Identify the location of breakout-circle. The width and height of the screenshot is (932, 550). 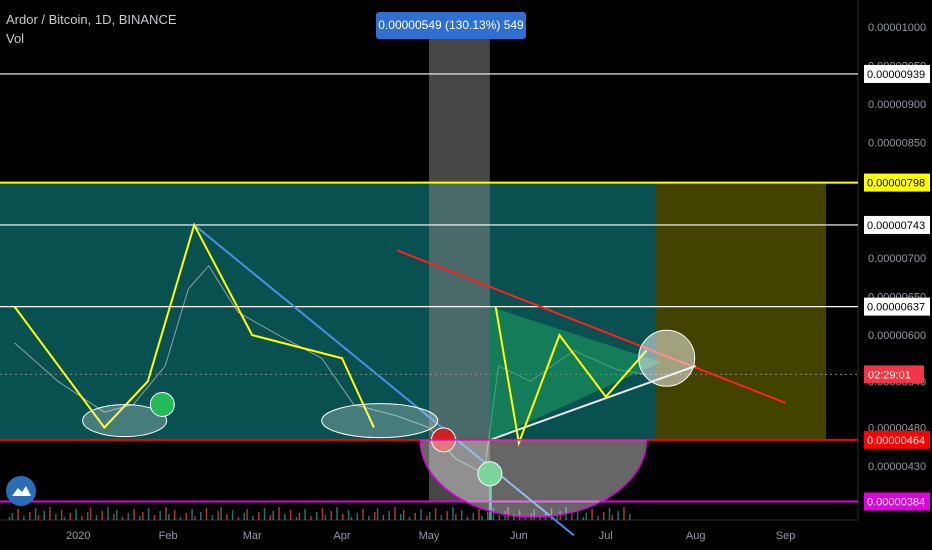
(667, 358).